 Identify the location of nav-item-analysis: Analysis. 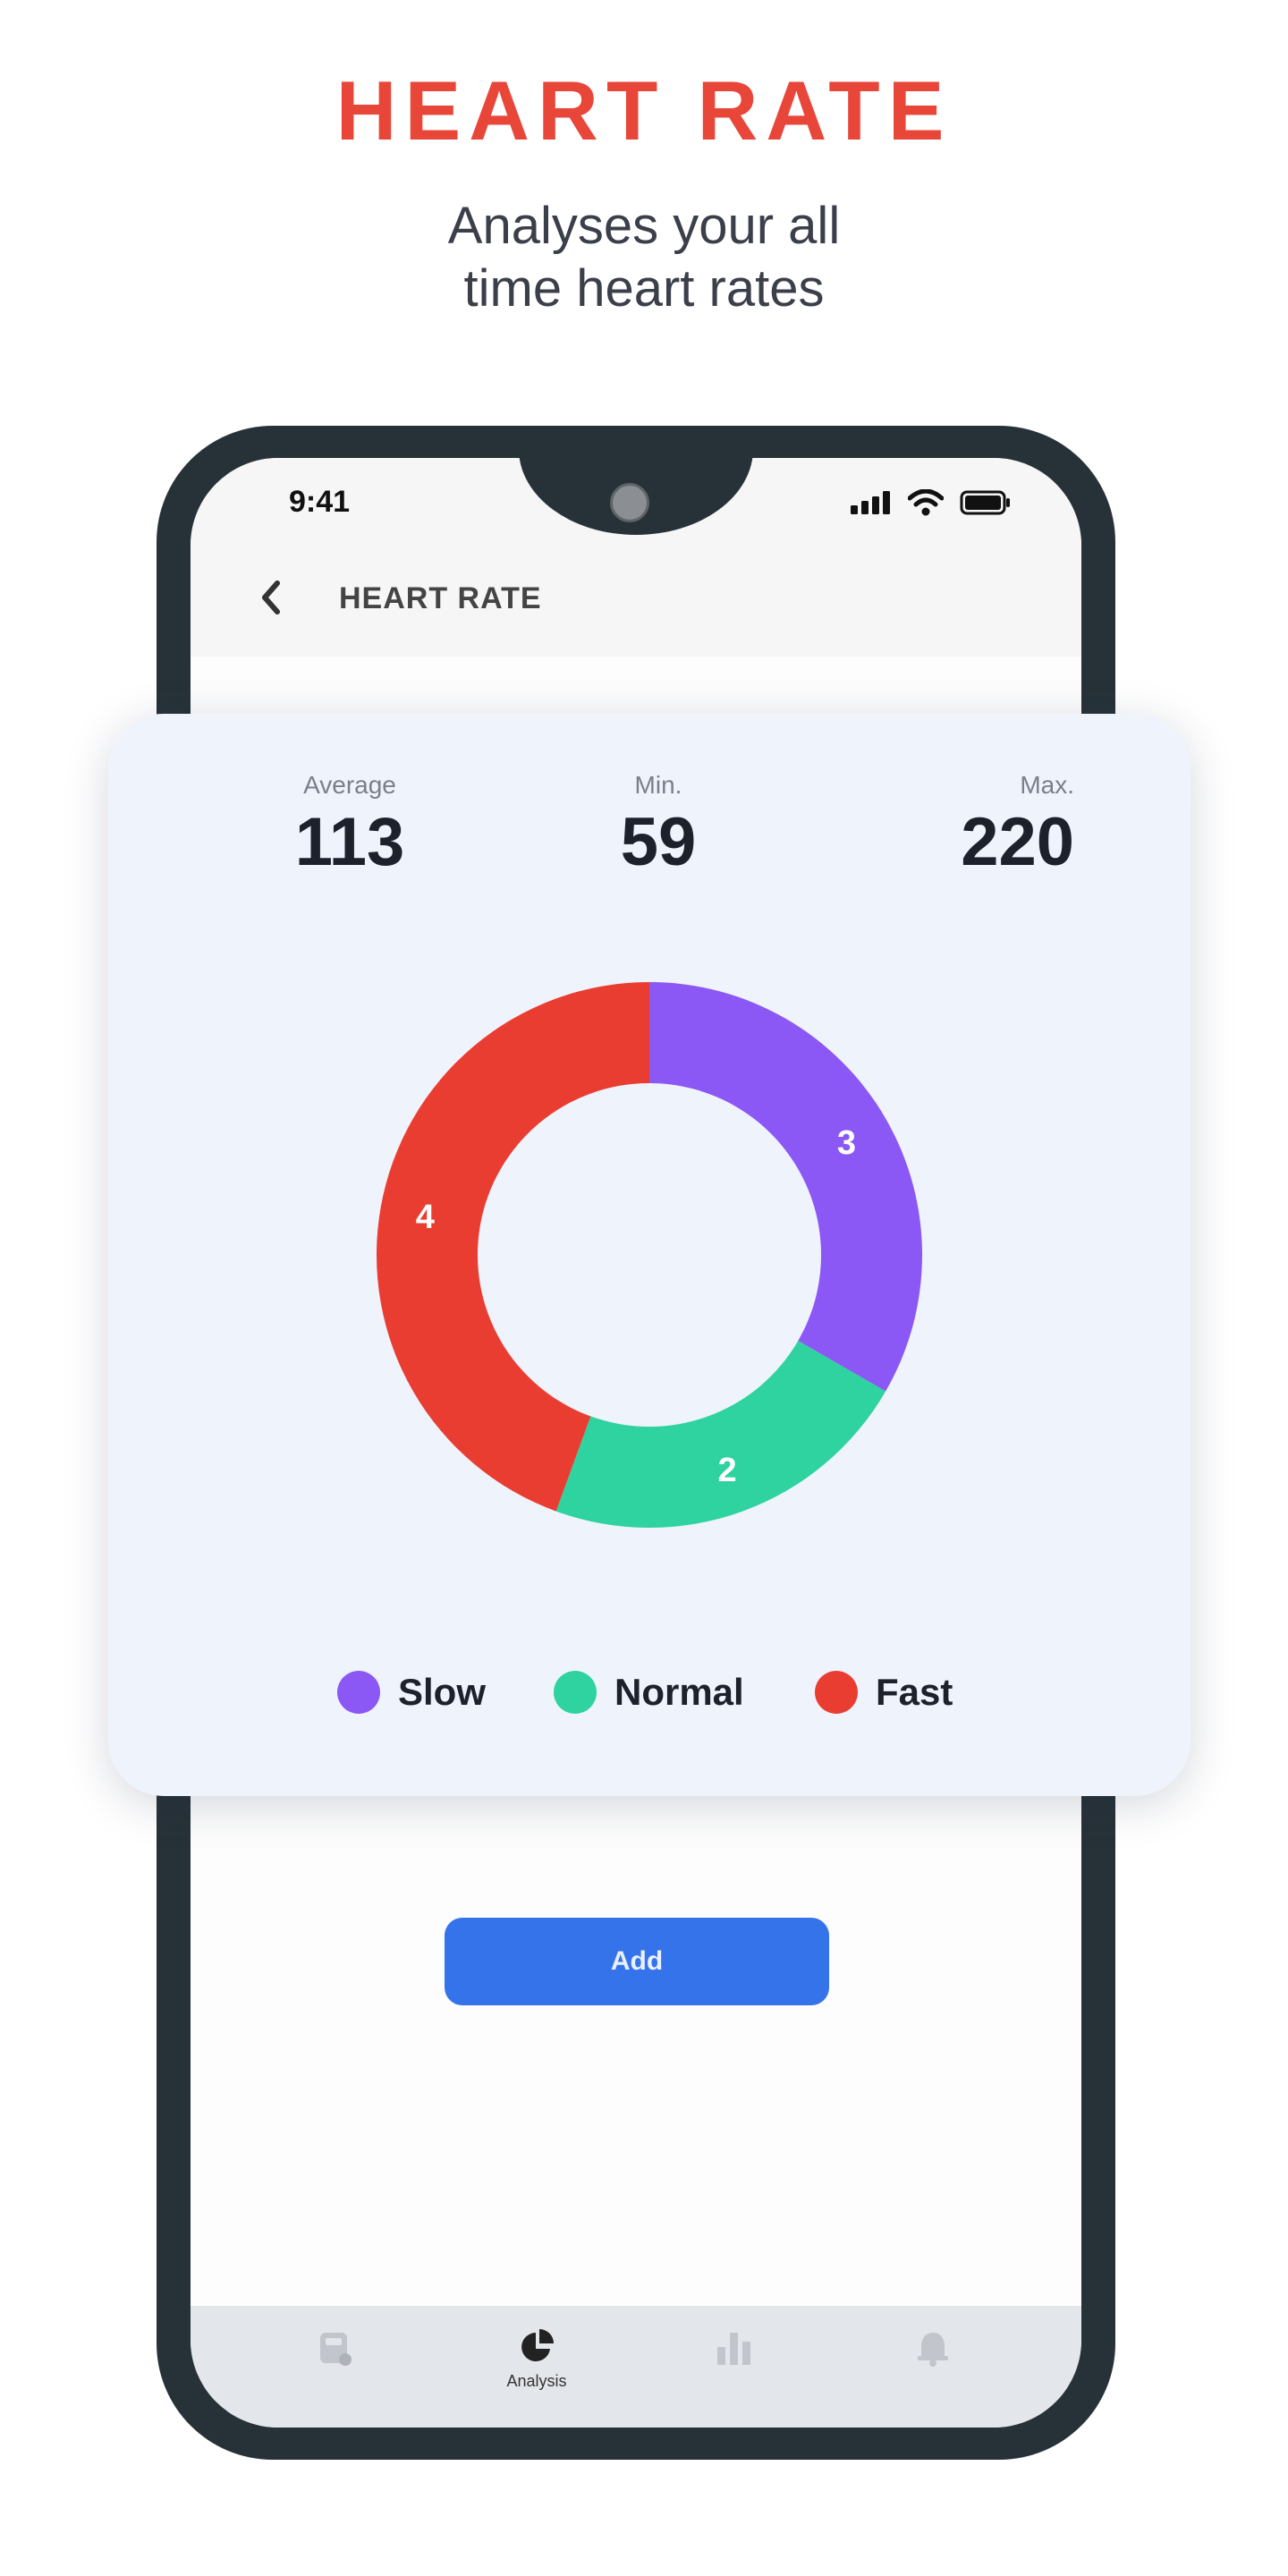
(536, 2367).